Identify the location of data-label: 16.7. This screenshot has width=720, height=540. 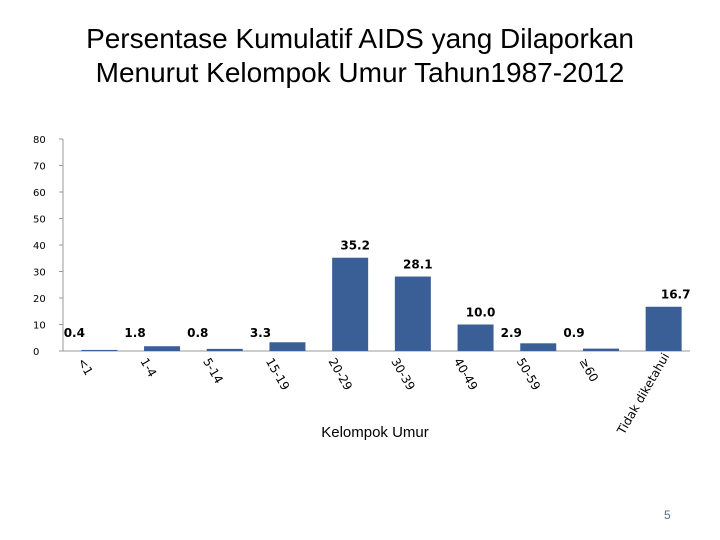
(676, 295).